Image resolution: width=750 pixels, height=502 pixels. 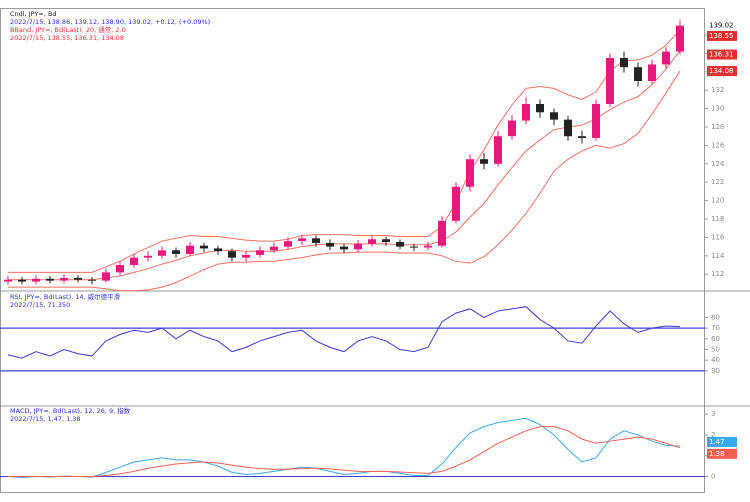 I want to click on y-tick-label: 0, so click(x=713, y=477).